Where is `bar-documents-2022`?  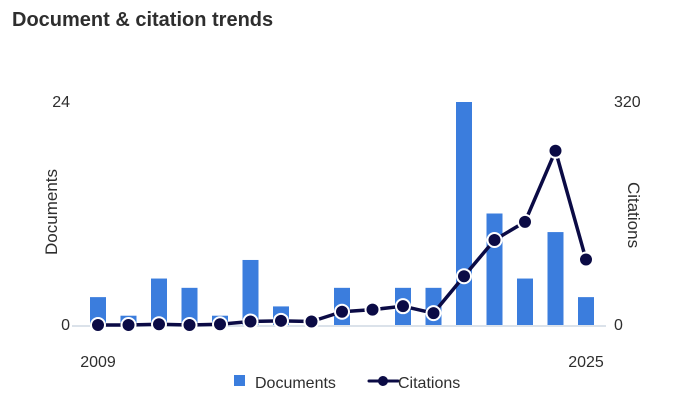
bar-documents-2022 is located at coordinates (494, 269).